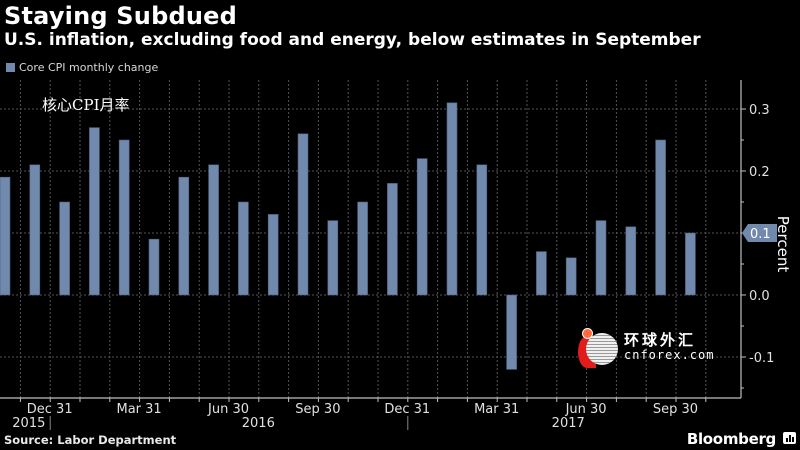 Image resolution: width=800 pixels, height=450 pixels. What do you see at coordinates (120, 16) in the screenshot?
I see `chart-title: Staying Subdued` at bounding box center [120, 16].